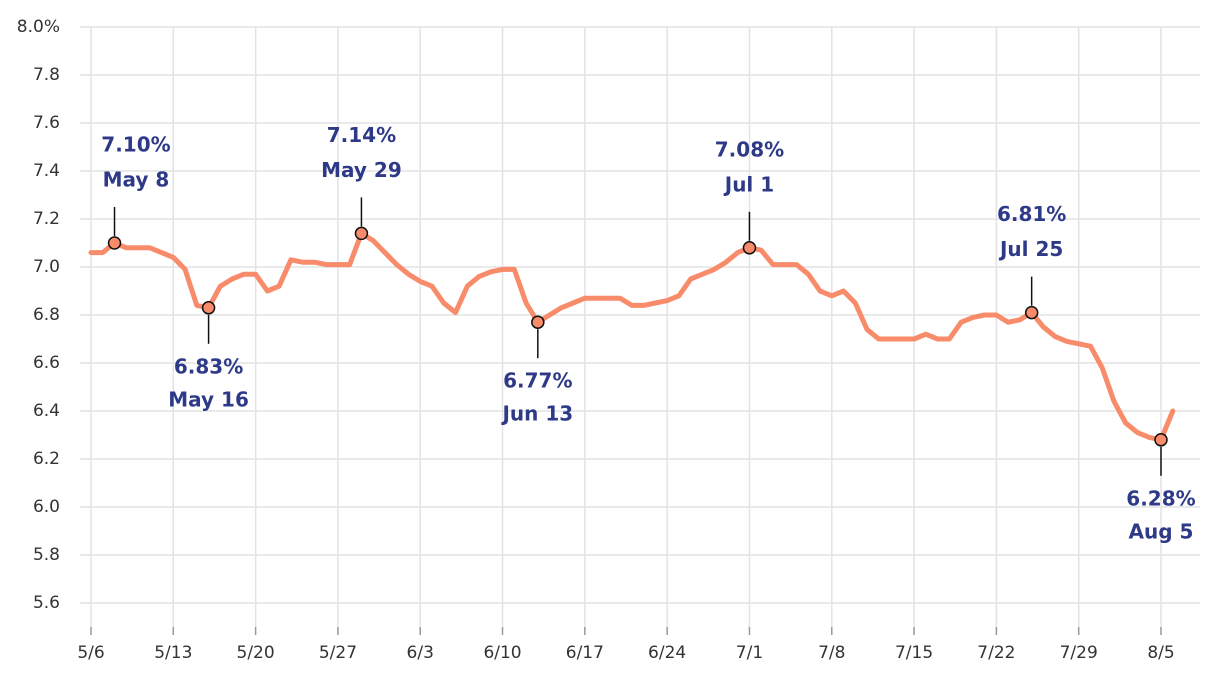 The width and height of the screenshot is (1220, 682). Describe the element at coordinates (46, 315) in the screenshot. I see `y-tick-label: 6.8` at that location.